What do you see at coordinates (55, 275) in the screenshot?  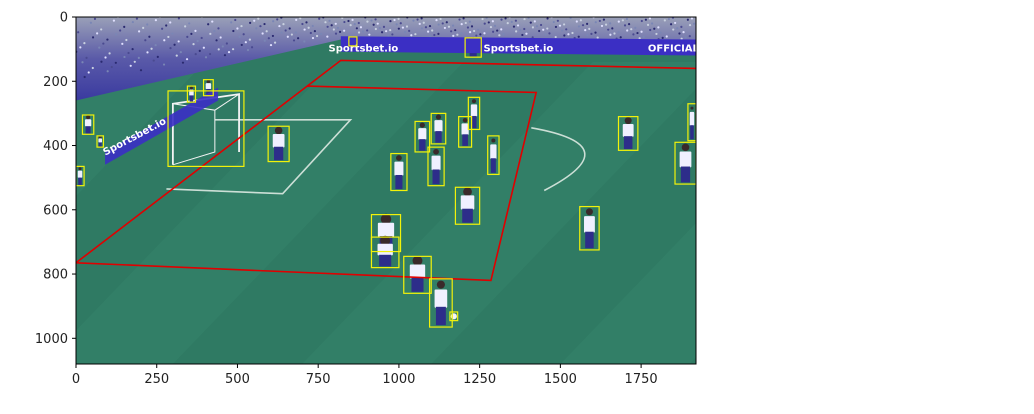 I see `y-tick-label: 800` at bounding box center [55, 275].